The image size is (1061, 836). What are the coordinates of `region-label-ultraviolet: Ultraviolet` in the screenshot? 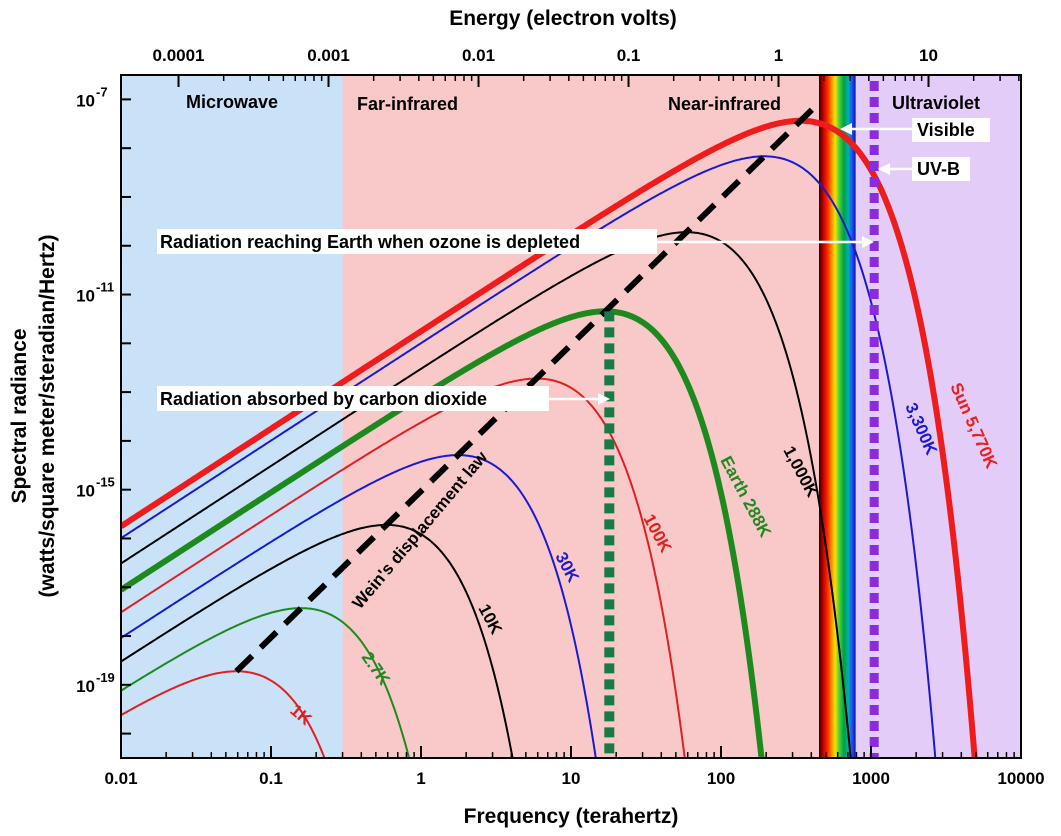 It's located at (936, 103).